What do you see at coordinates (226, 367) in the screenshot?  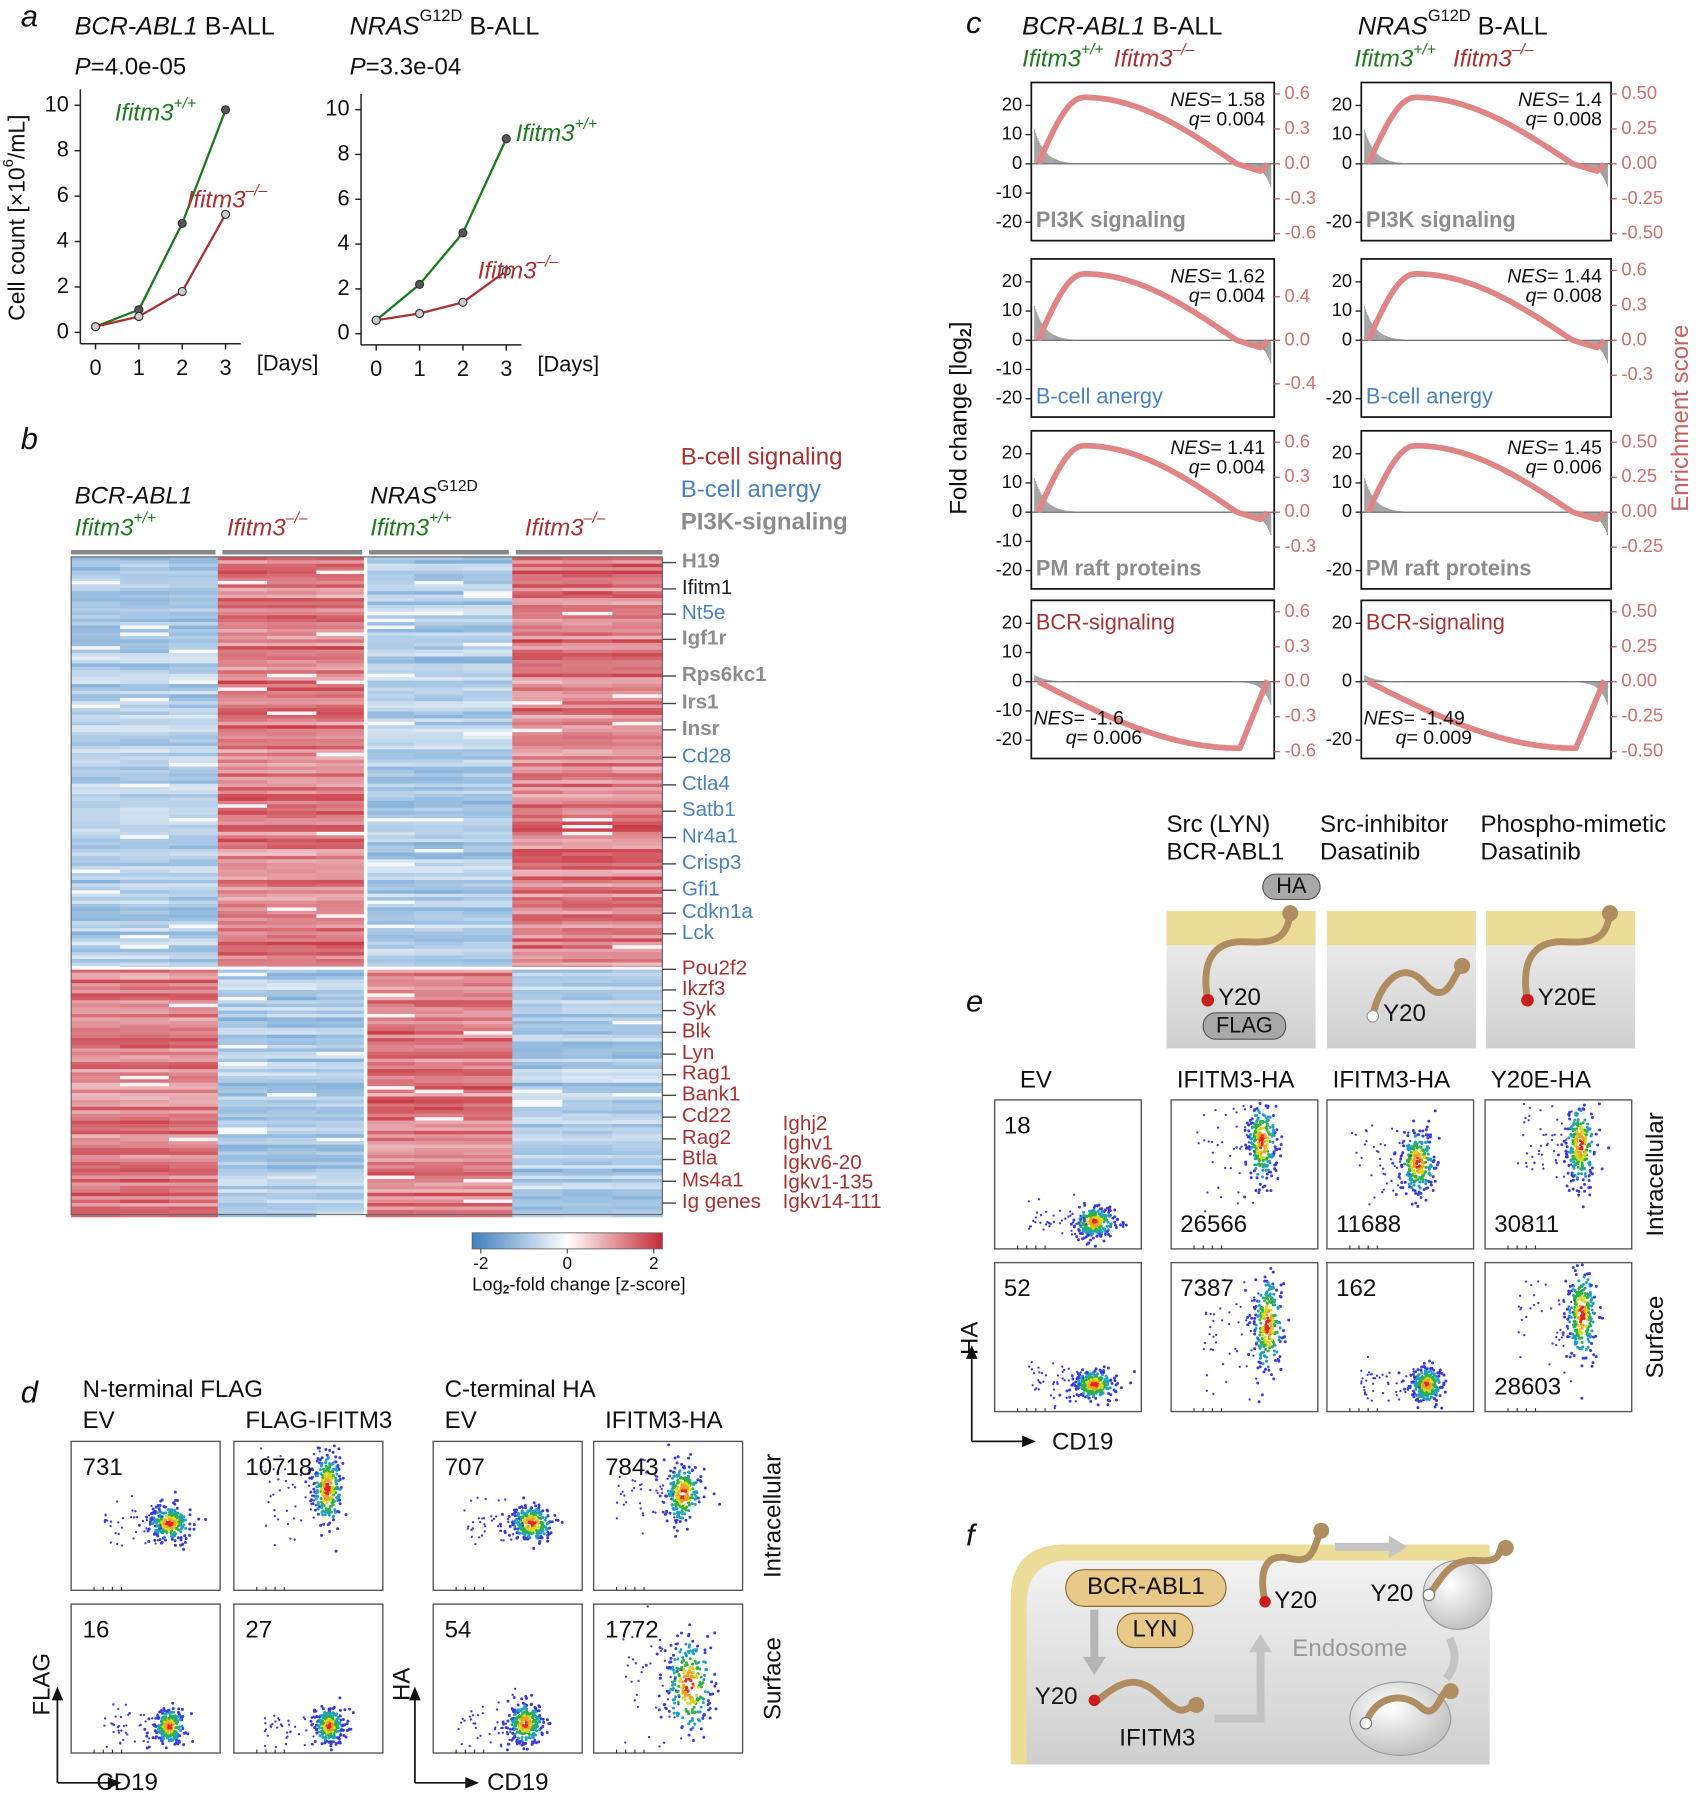 I see `x-tick-label: 3` at bounding box center [226, 367].